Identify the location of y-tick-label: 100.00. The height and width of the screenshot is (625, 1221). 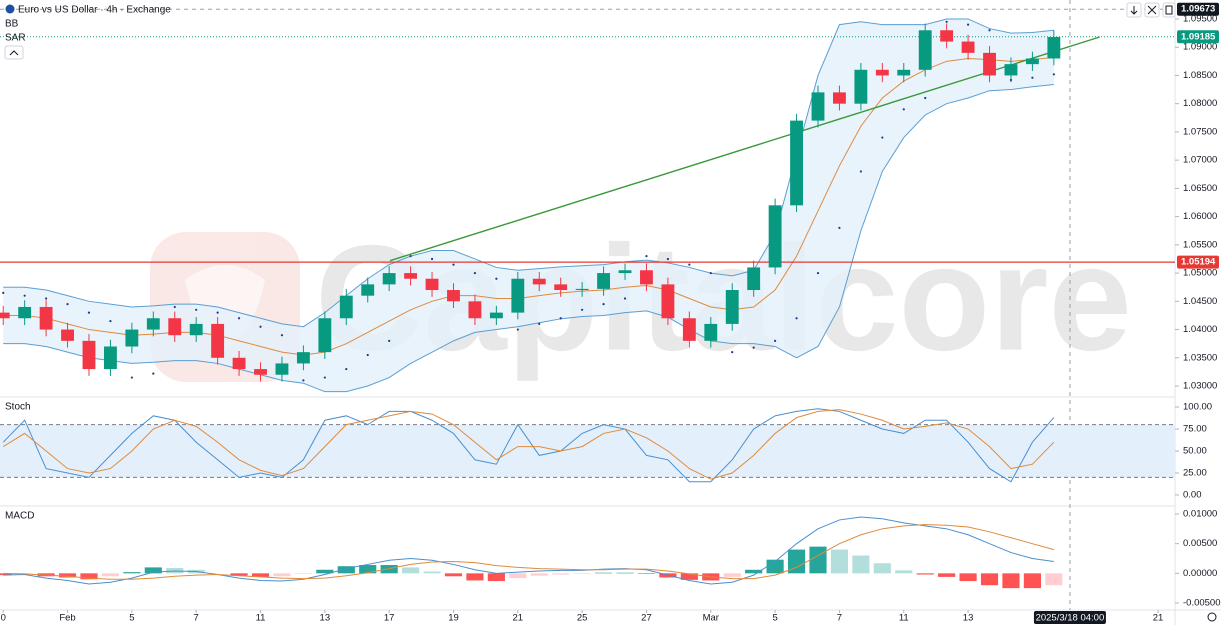
(1197, 407).